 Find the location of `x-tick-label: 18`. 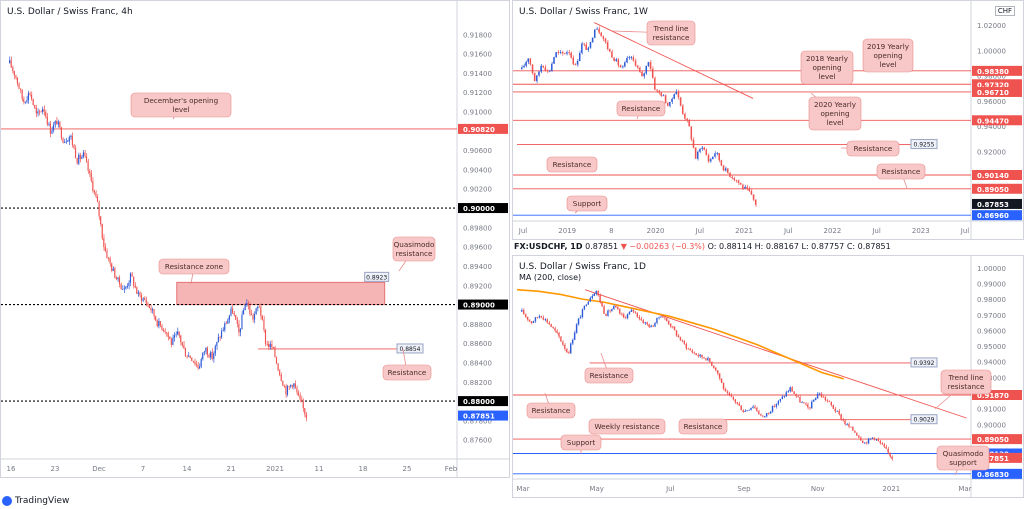

x-tick-label: 18 is located at coordinates (363, 469).